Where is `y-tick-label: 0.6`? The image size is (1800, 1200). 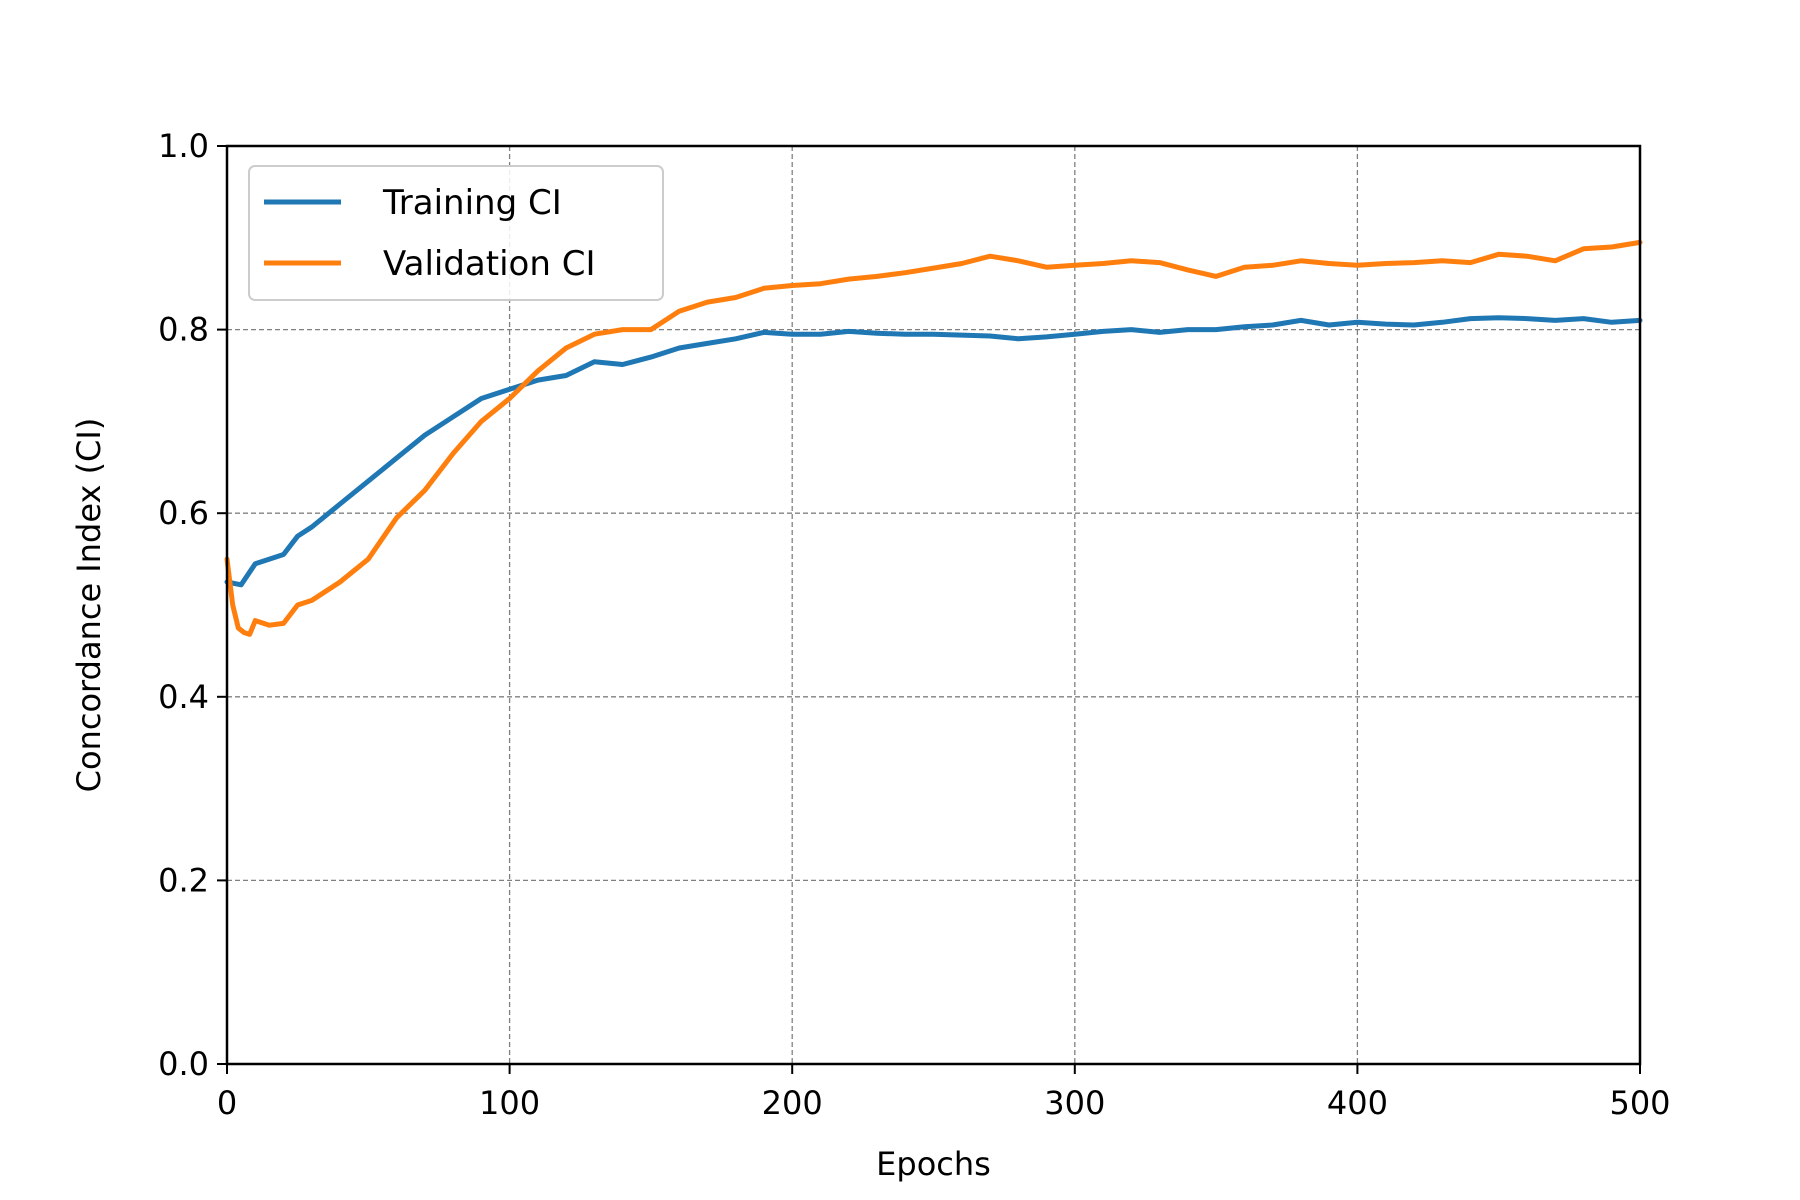 y-tick-label: 0.6 is located at coordinates (183, 513).